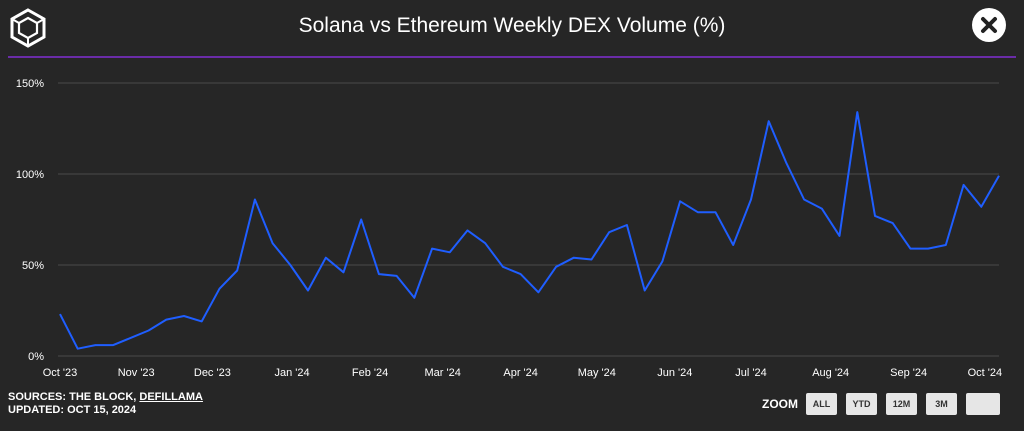 This screenshot has height=431, width=1024. I want to click on updated-text: UPDATED: OCT 15, 2024, so click(72, 410).